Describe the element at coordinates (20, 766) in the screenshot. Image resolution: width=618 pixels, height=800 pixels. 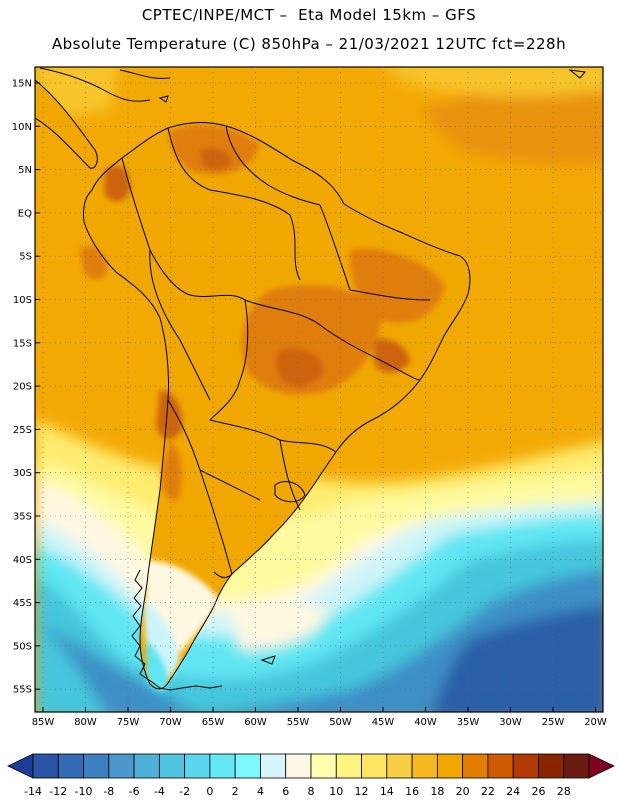
I see `colorbar-left-arrow` at that location.